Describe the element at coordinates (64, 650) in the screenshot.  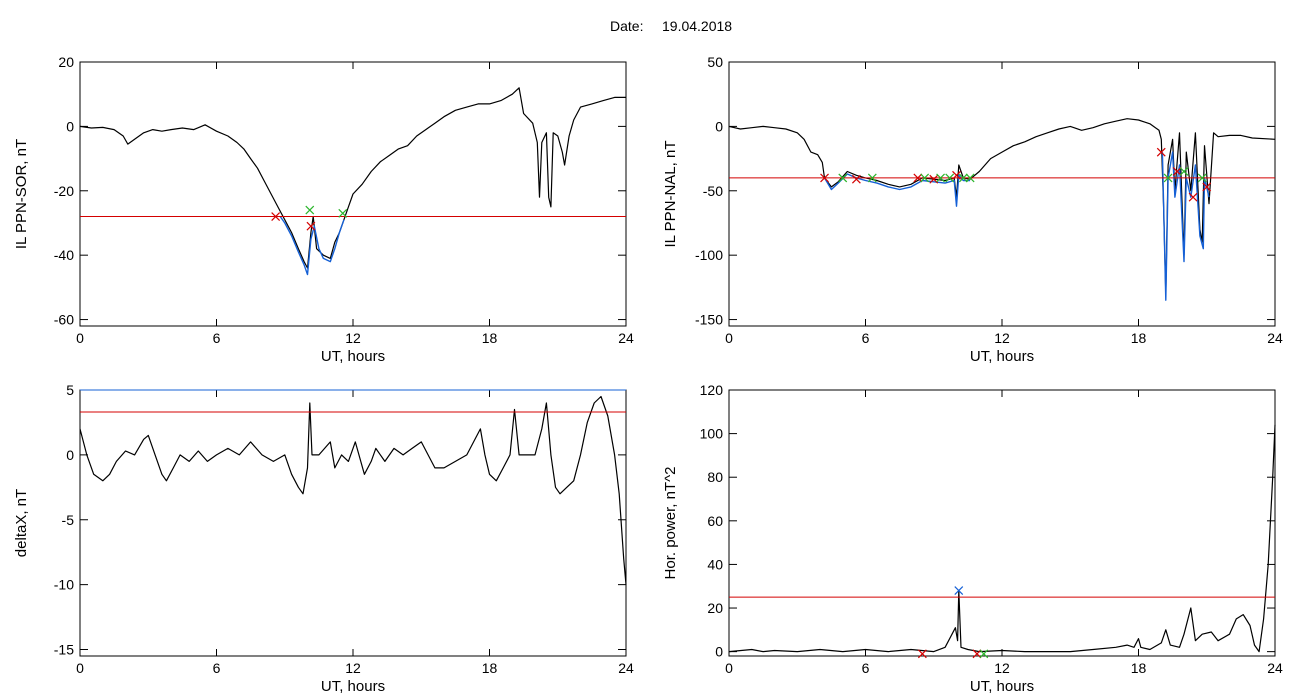
I see `y-tick-label: -15` at that location.